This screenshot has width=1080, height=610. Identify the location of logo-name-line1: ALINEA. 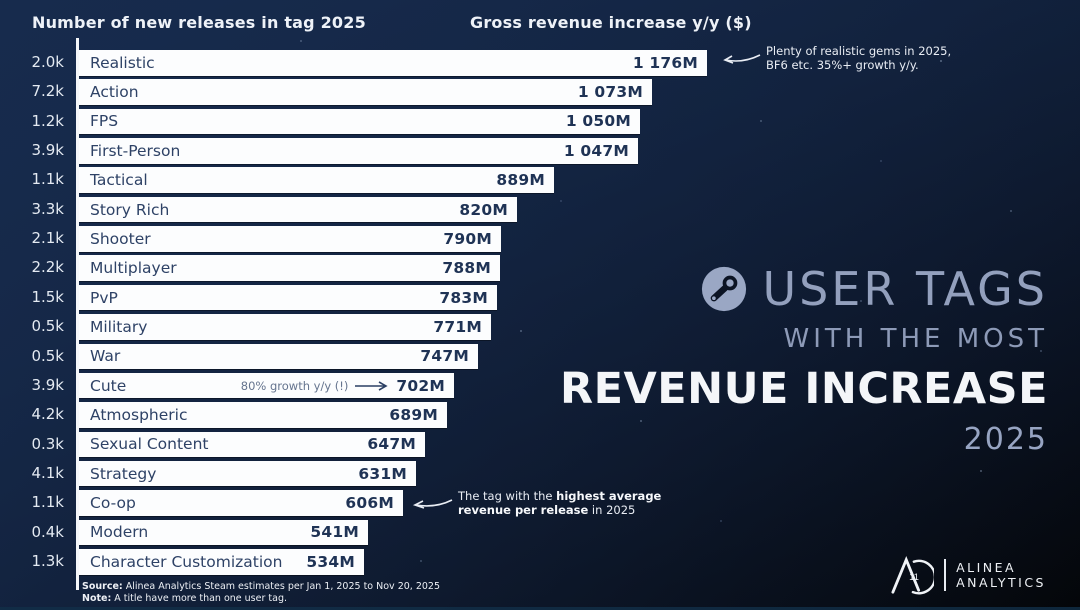
(986, 567).